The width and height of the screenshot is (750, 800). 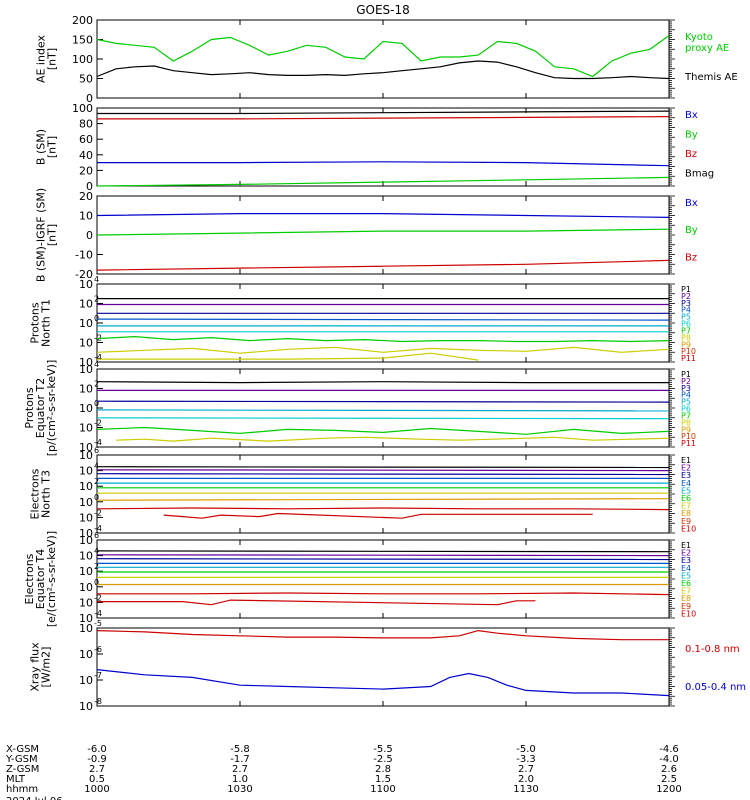 What do you see at coordinates (84, 274) in the screenshot?
I see `y-tick-label: -20` at bounding box center [84, 274].